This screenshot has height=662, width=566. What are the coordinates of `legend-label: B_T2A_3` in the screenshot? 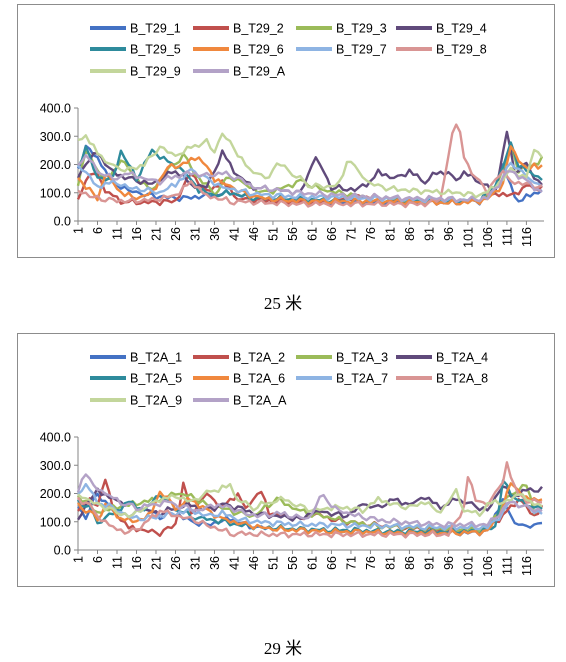 It's located at (362, 358).